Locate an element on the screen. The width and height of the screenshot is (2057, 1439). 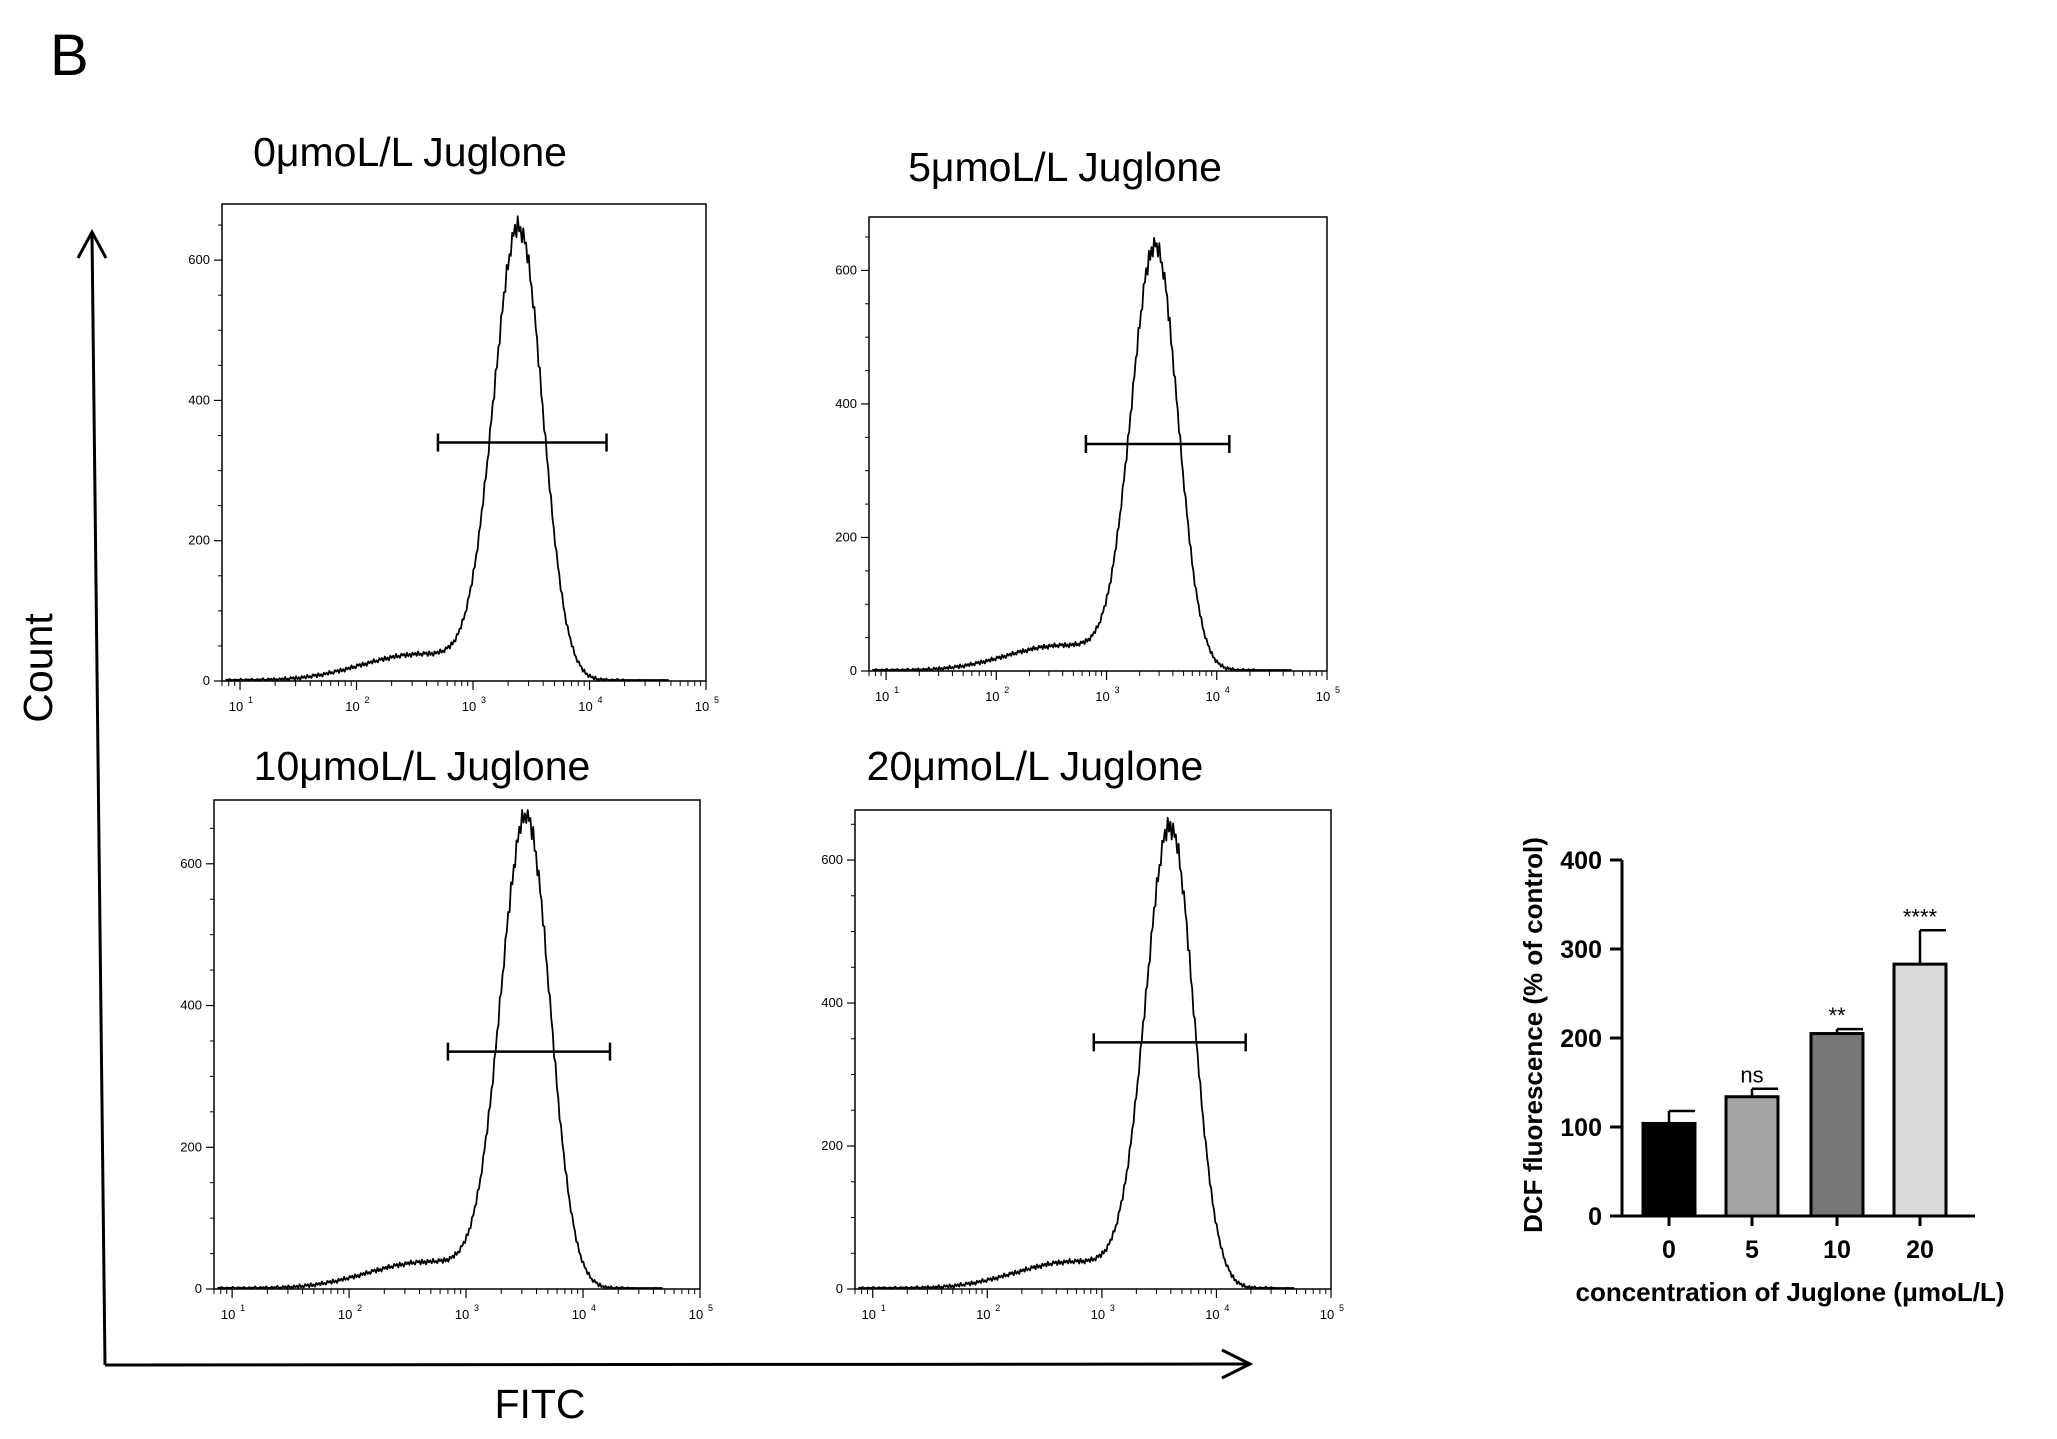
bar-category-label: 0 is located at coordinates (1669, 1250).